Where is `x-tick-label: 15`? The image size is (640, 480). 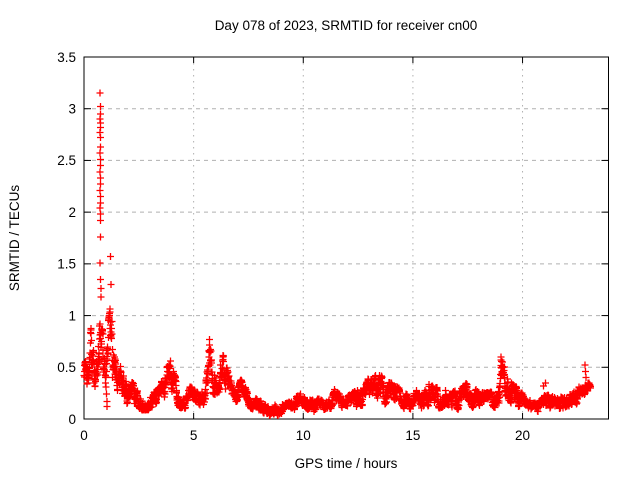 x-tick-label: 15 is located at coordinates (412, 435).